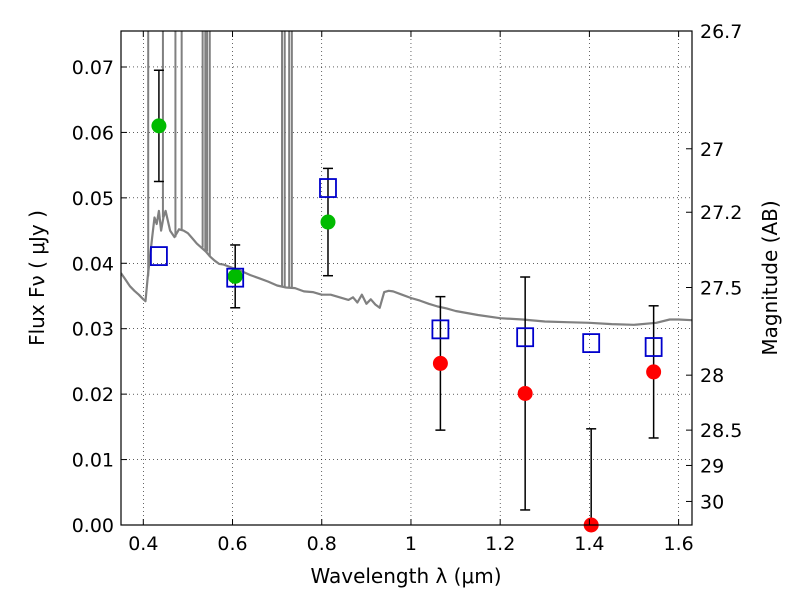 The height and width of the screenshot is (600, 800). Describe the element at coordinates (770, 277) in the screenshot. I see `y-axis-label-right: Magnitude (AB)` at that location.